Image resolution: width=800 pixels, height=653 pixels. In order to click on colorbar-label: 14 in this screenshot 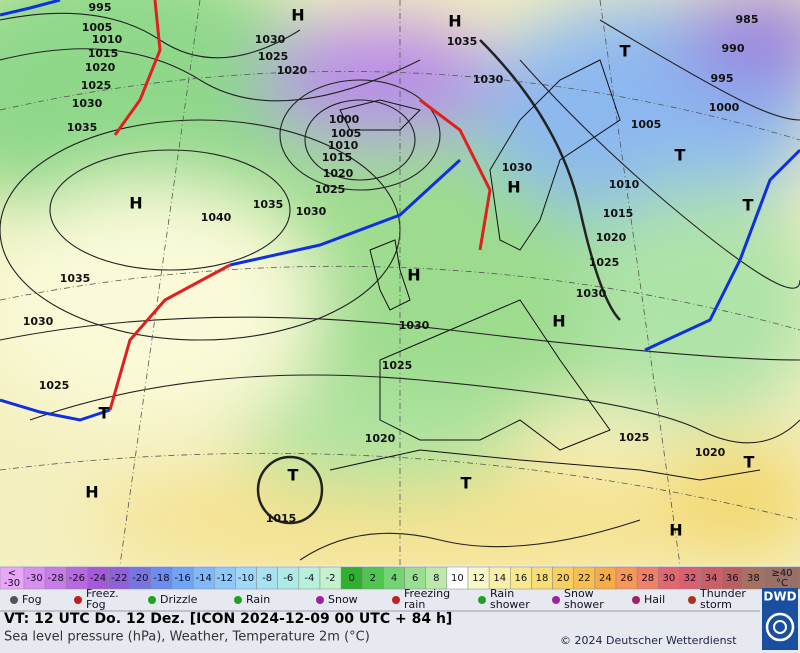, I will do `click(499, 578)`.